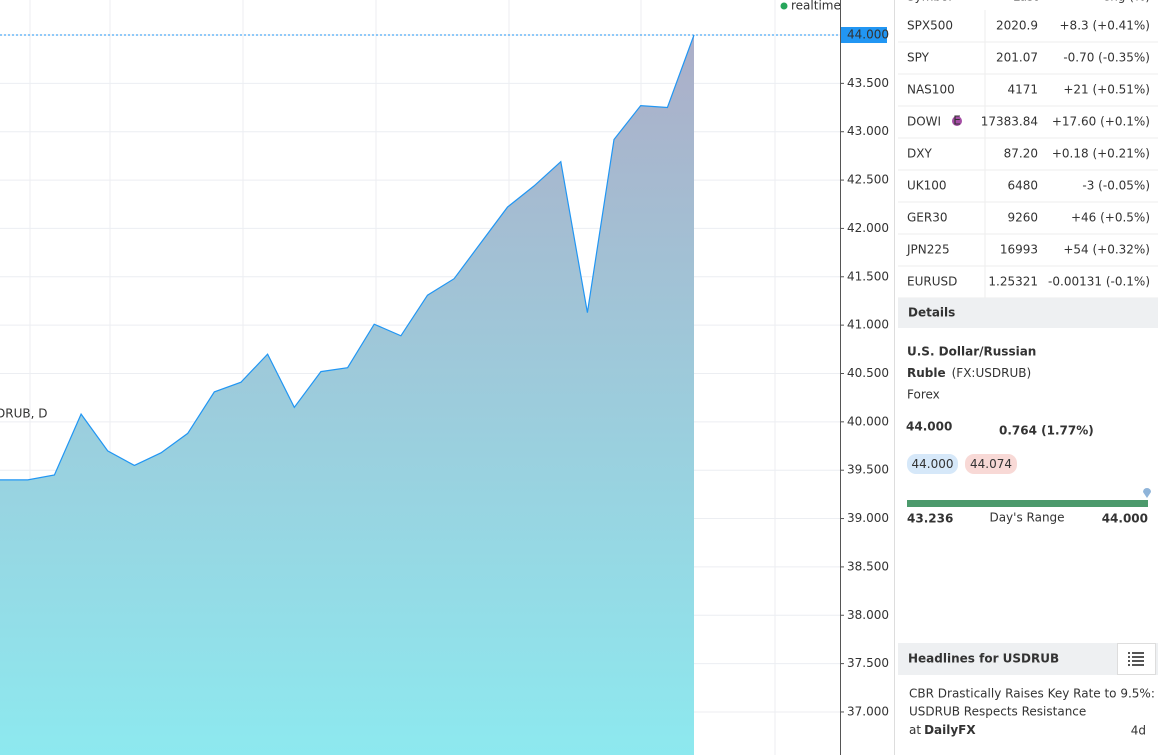 The height and width of the screenshot is (755, 1163). What do you see at coordinates (1032, 694) in the screenshot?
I see `headline-title: CBR Drastically Raises Key Rate to 9.5%:` at bounding box center [1032, 694].